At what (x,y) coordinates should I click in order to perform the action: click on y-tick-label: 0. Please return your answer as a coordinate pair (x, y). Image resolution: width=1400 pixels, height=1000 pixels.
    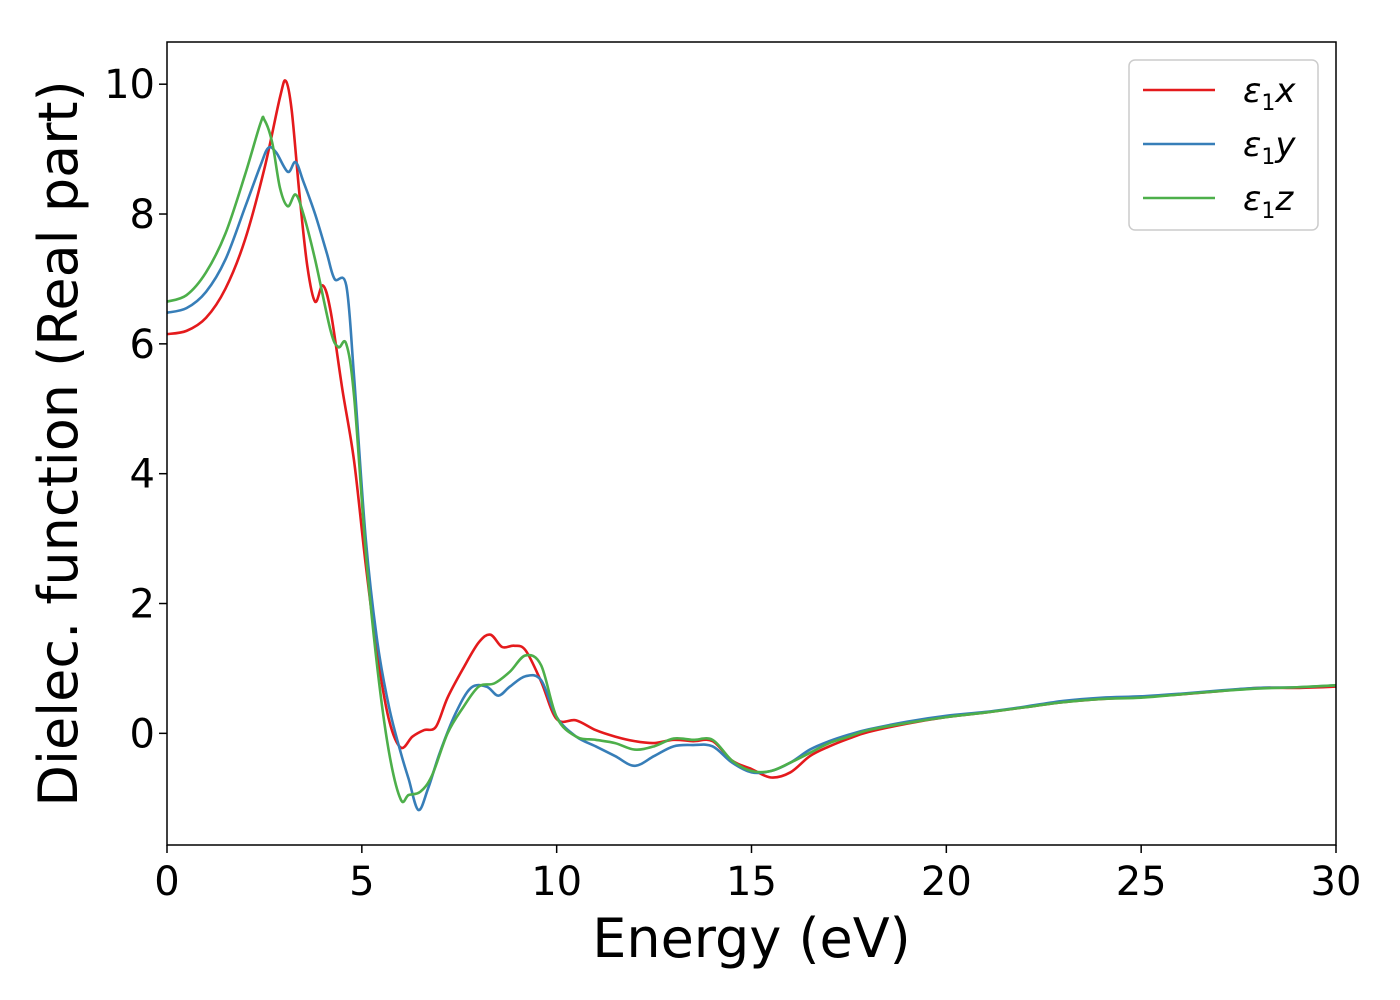
    Looking at the image, I should click on (142, 734).